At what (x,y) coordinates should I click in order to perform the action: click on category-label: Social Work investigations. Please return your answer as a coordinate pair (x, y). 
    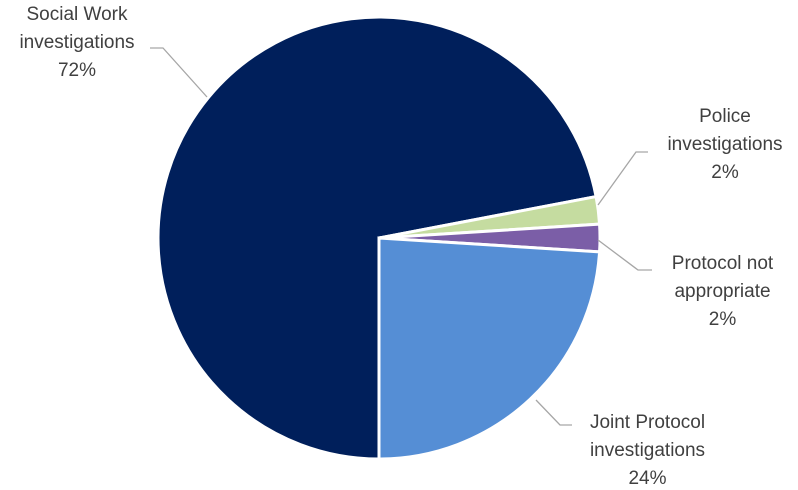
    Looking at the image, I should click on (77, 28).